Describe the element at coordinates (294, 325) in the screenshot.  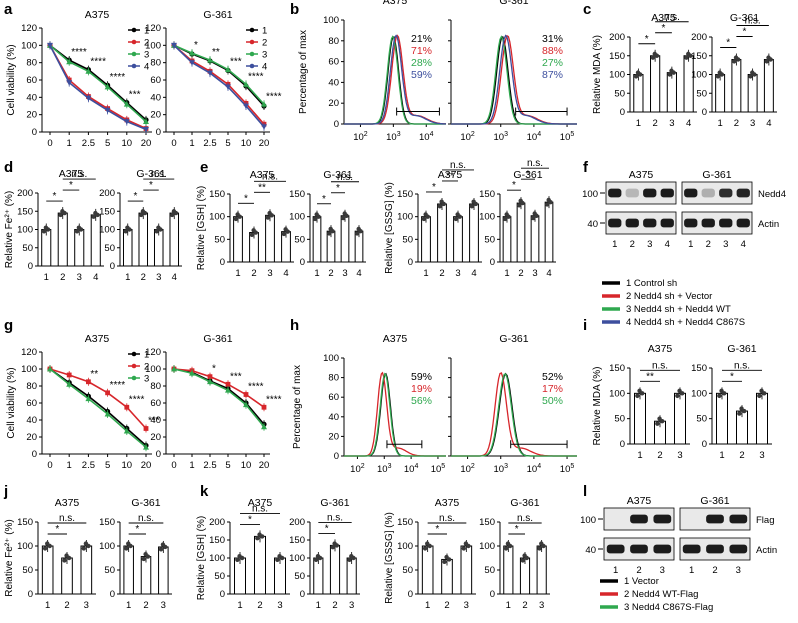
I see `panel-label-h: h` at that location.